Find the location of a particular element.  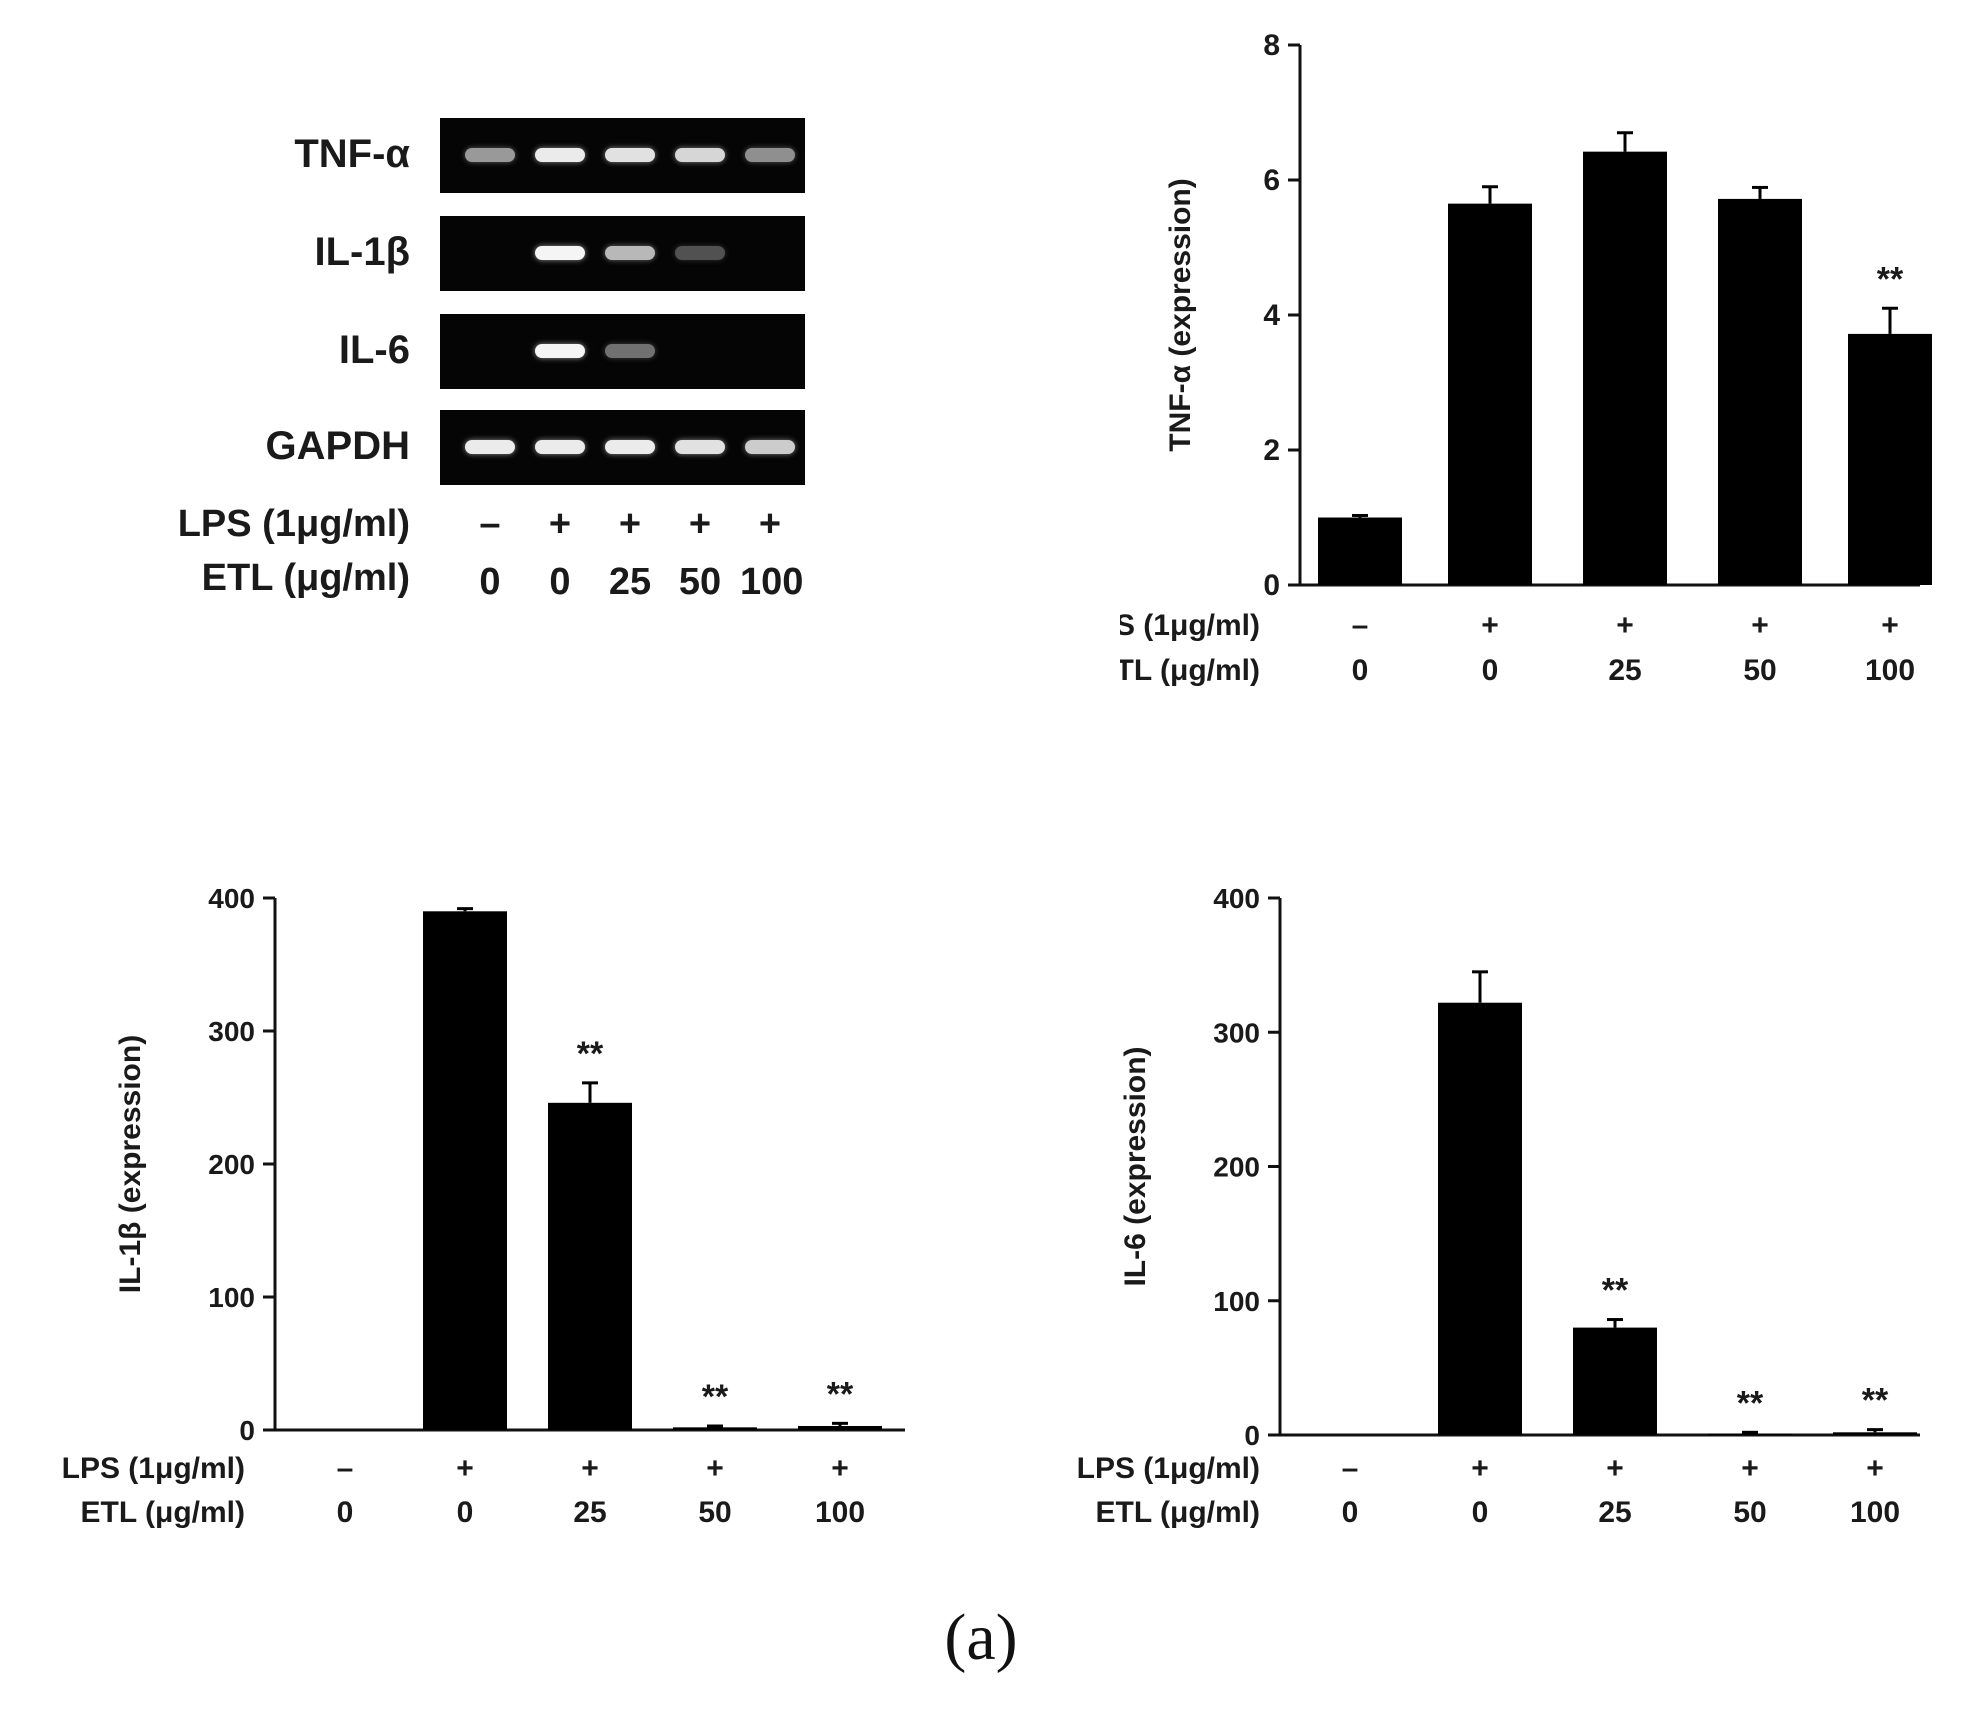

gel-strip-gapdh is located at coordinates (622, 447).